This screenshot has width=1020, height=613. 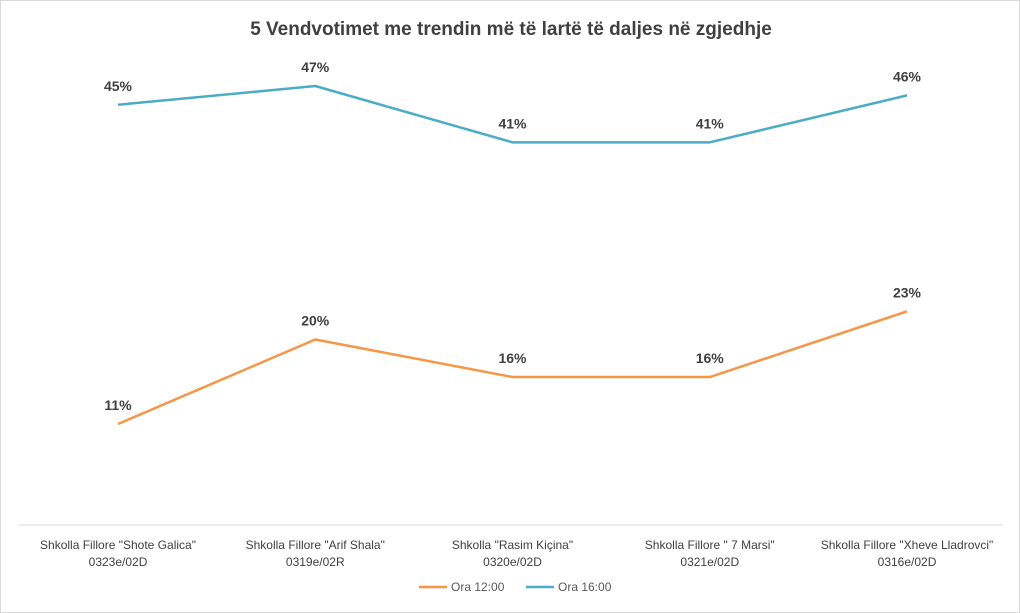 I want to click on legend-entry: Ora 12:00, so click(x=478, y=587).